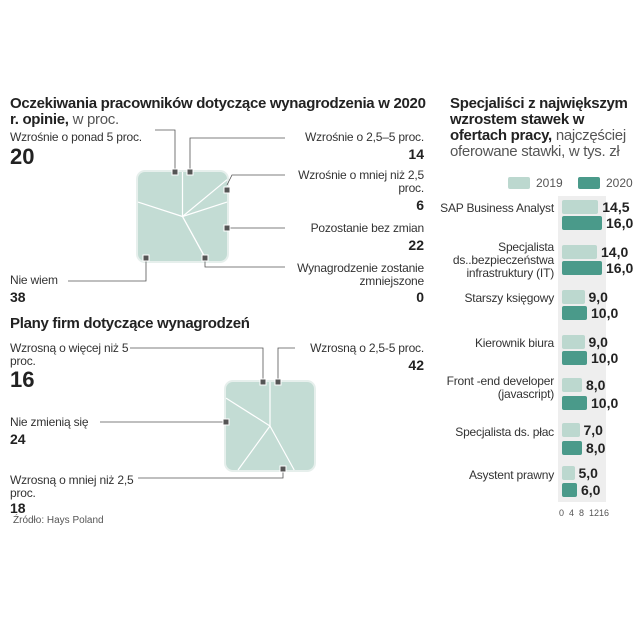 This screenshot has height=640, width=640. What do you see at coordinates (511, 474) in the screenshot?
I see `category-label: Asystent prawny` at bounding box center [511, 474].